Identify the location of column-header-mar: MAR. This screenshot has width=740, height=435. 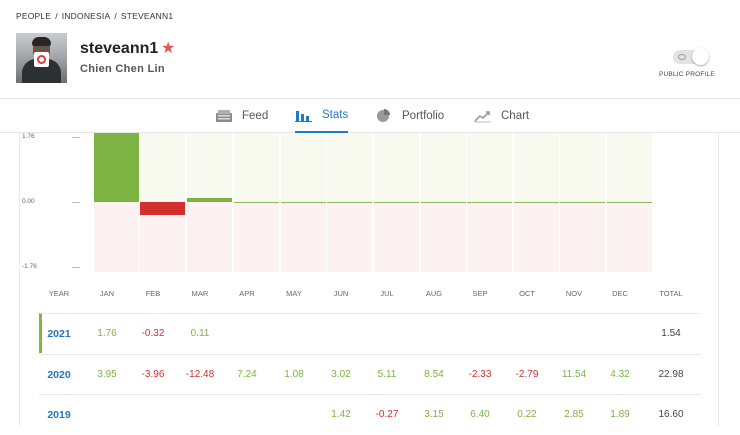
(200, 293).